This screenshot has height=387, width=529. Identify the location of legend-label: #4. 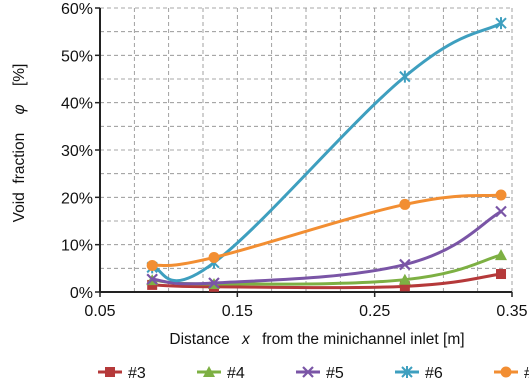
(236, 373).